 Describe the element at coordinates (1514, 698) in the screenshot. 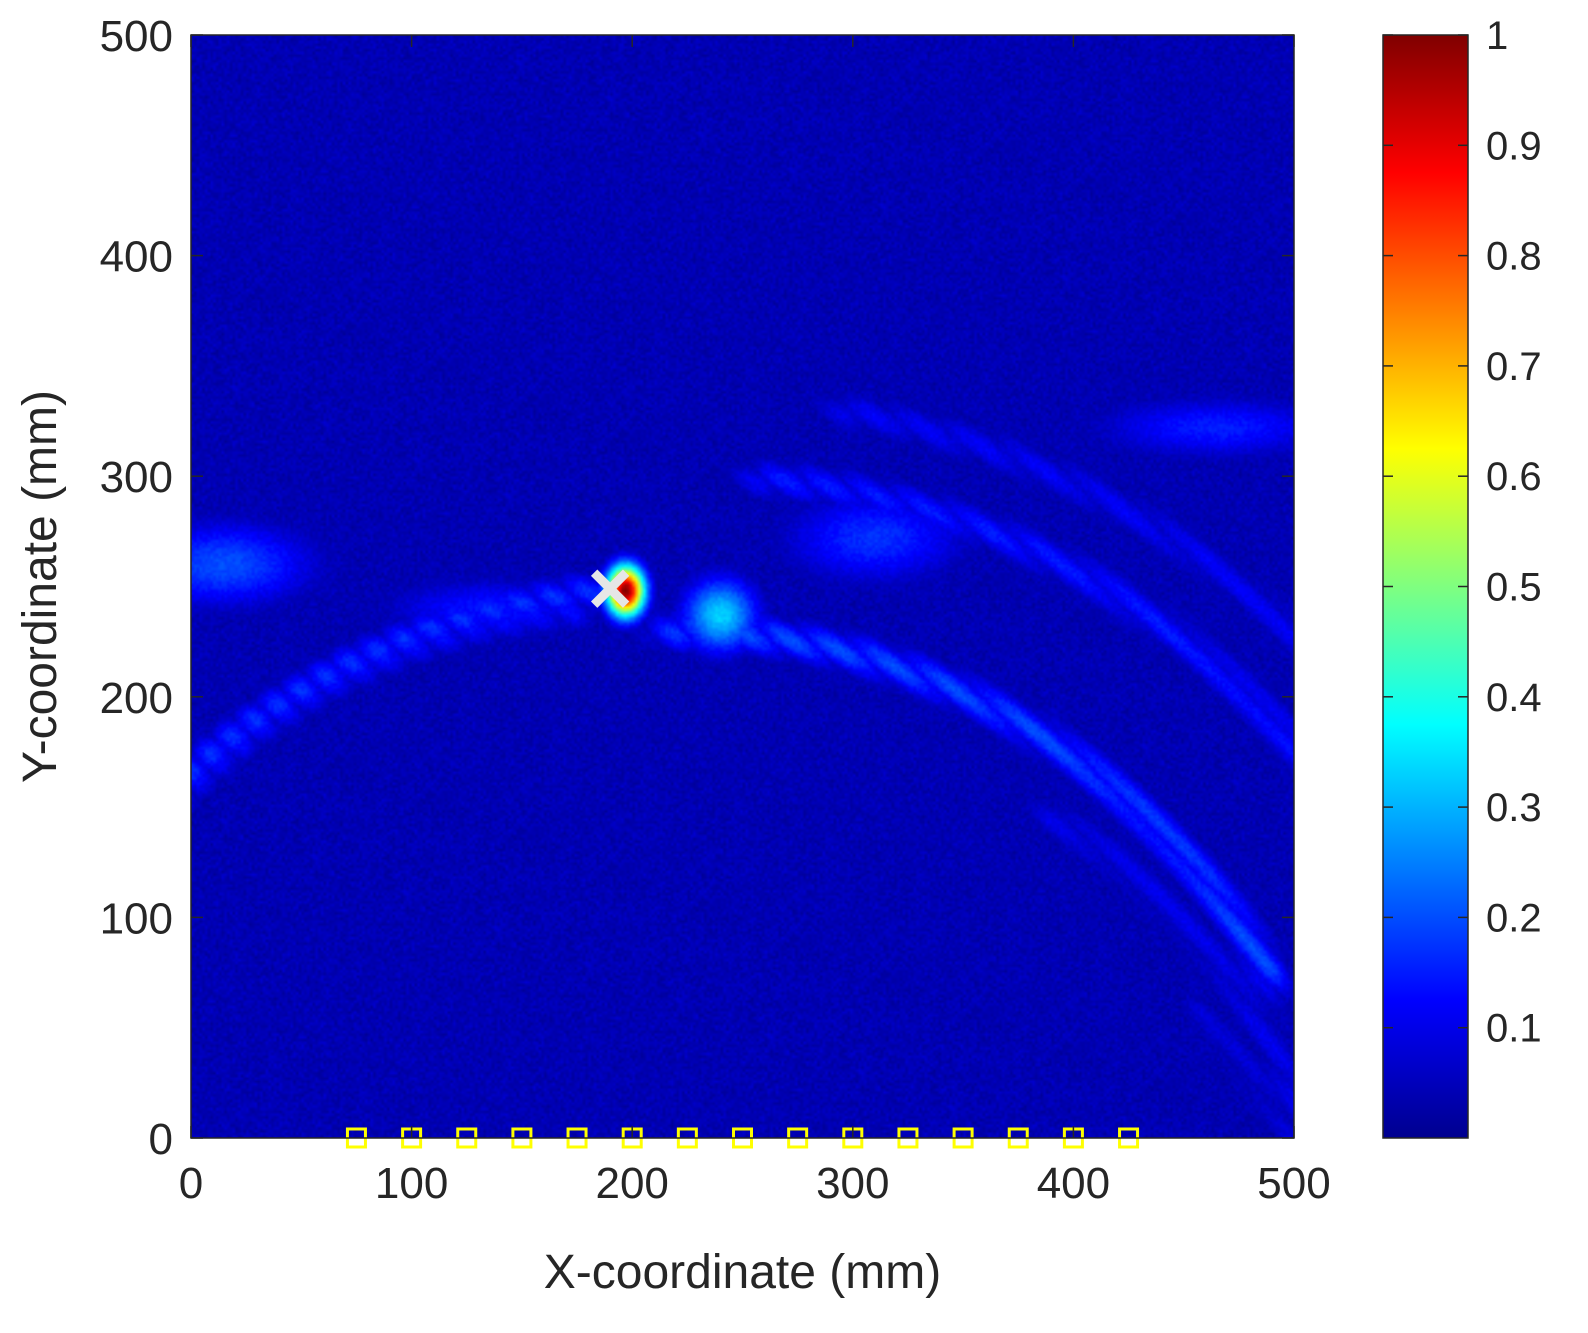

I see `colorbar-tick-label: 0.4` at that location.